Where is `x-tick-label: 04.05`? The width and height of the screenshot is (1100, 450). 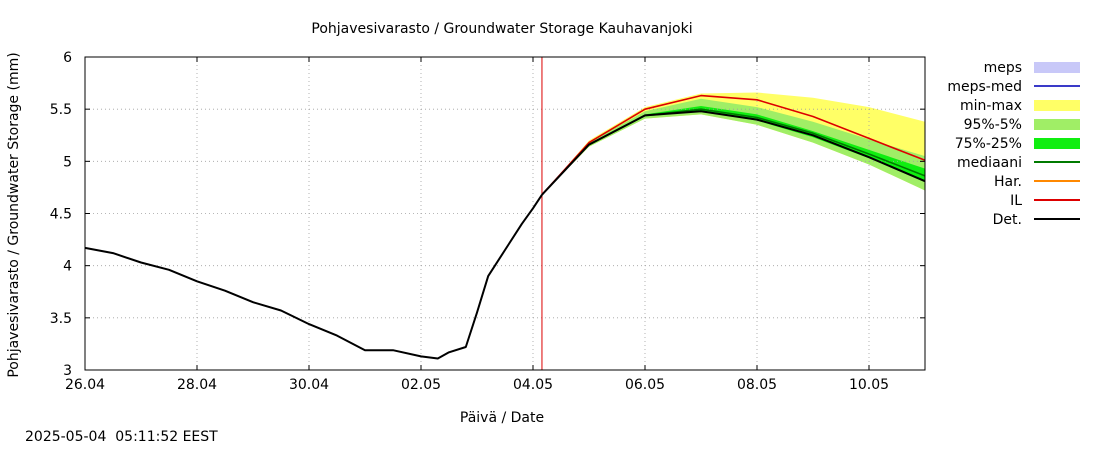
x-tick-label: 04.05 is located at coordinates (533, 385).